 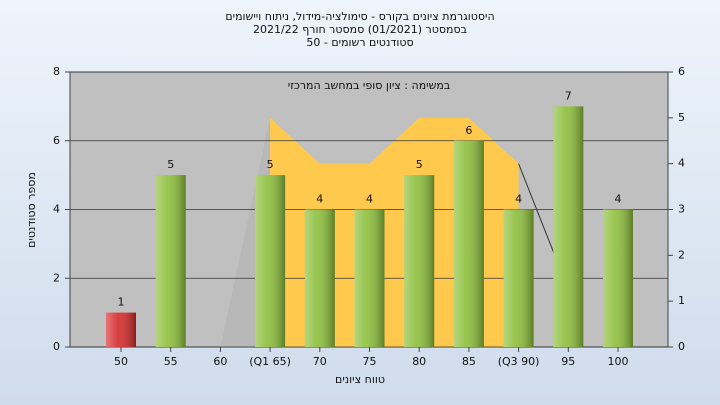 What do you see at coordinates (681, 254) in the screenshot?
I see `y2-tick-label: 2` at bounding box center [681, 254].